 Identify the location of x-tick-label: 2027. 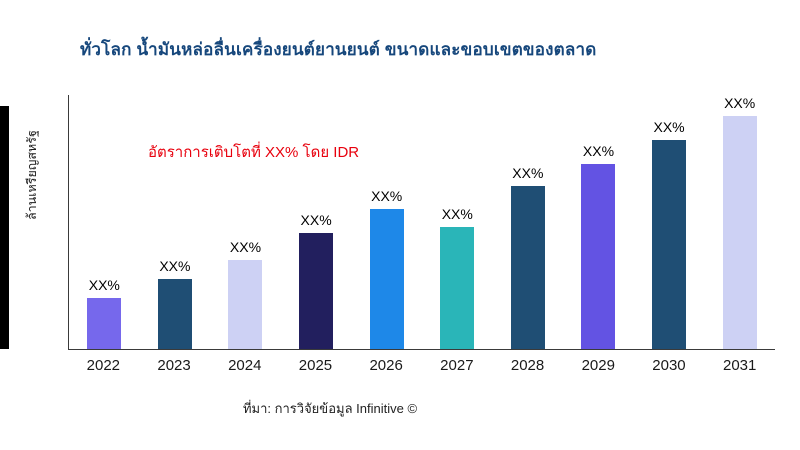
(457, 365).